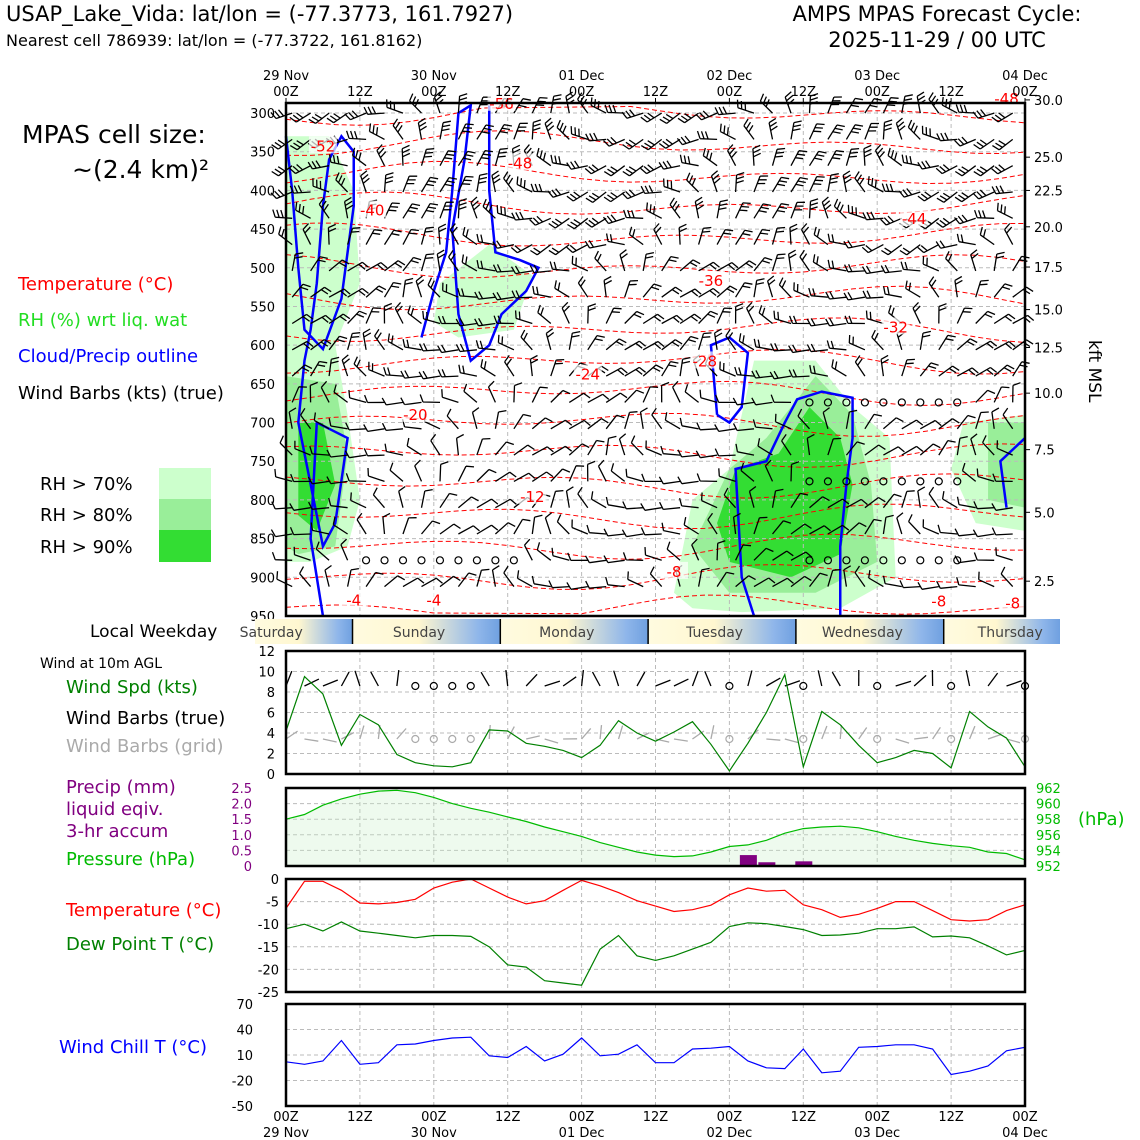  Describe the element at coordinates (241, 851) in the screenshot. I see `precip-tick-label: 0.5` at that location.